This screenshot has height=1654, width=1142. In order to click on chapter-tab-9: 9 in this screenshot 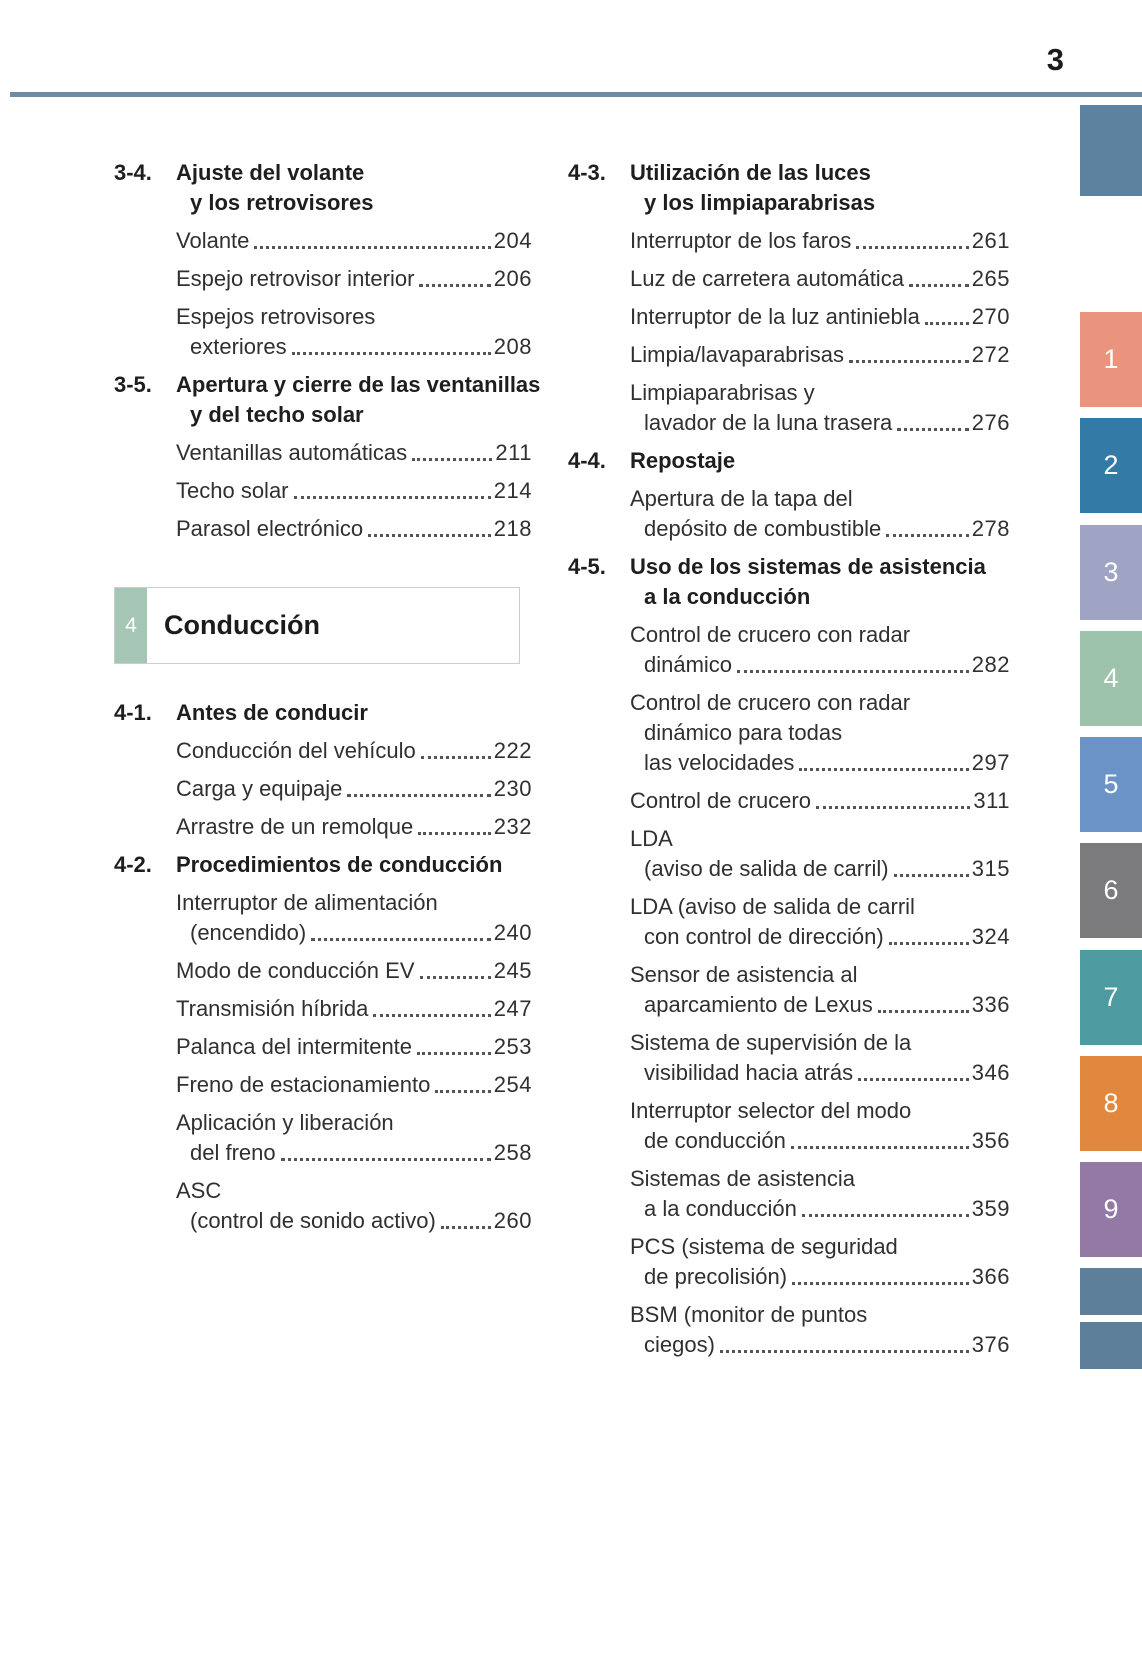, I will do `click(1111, 1209)`.